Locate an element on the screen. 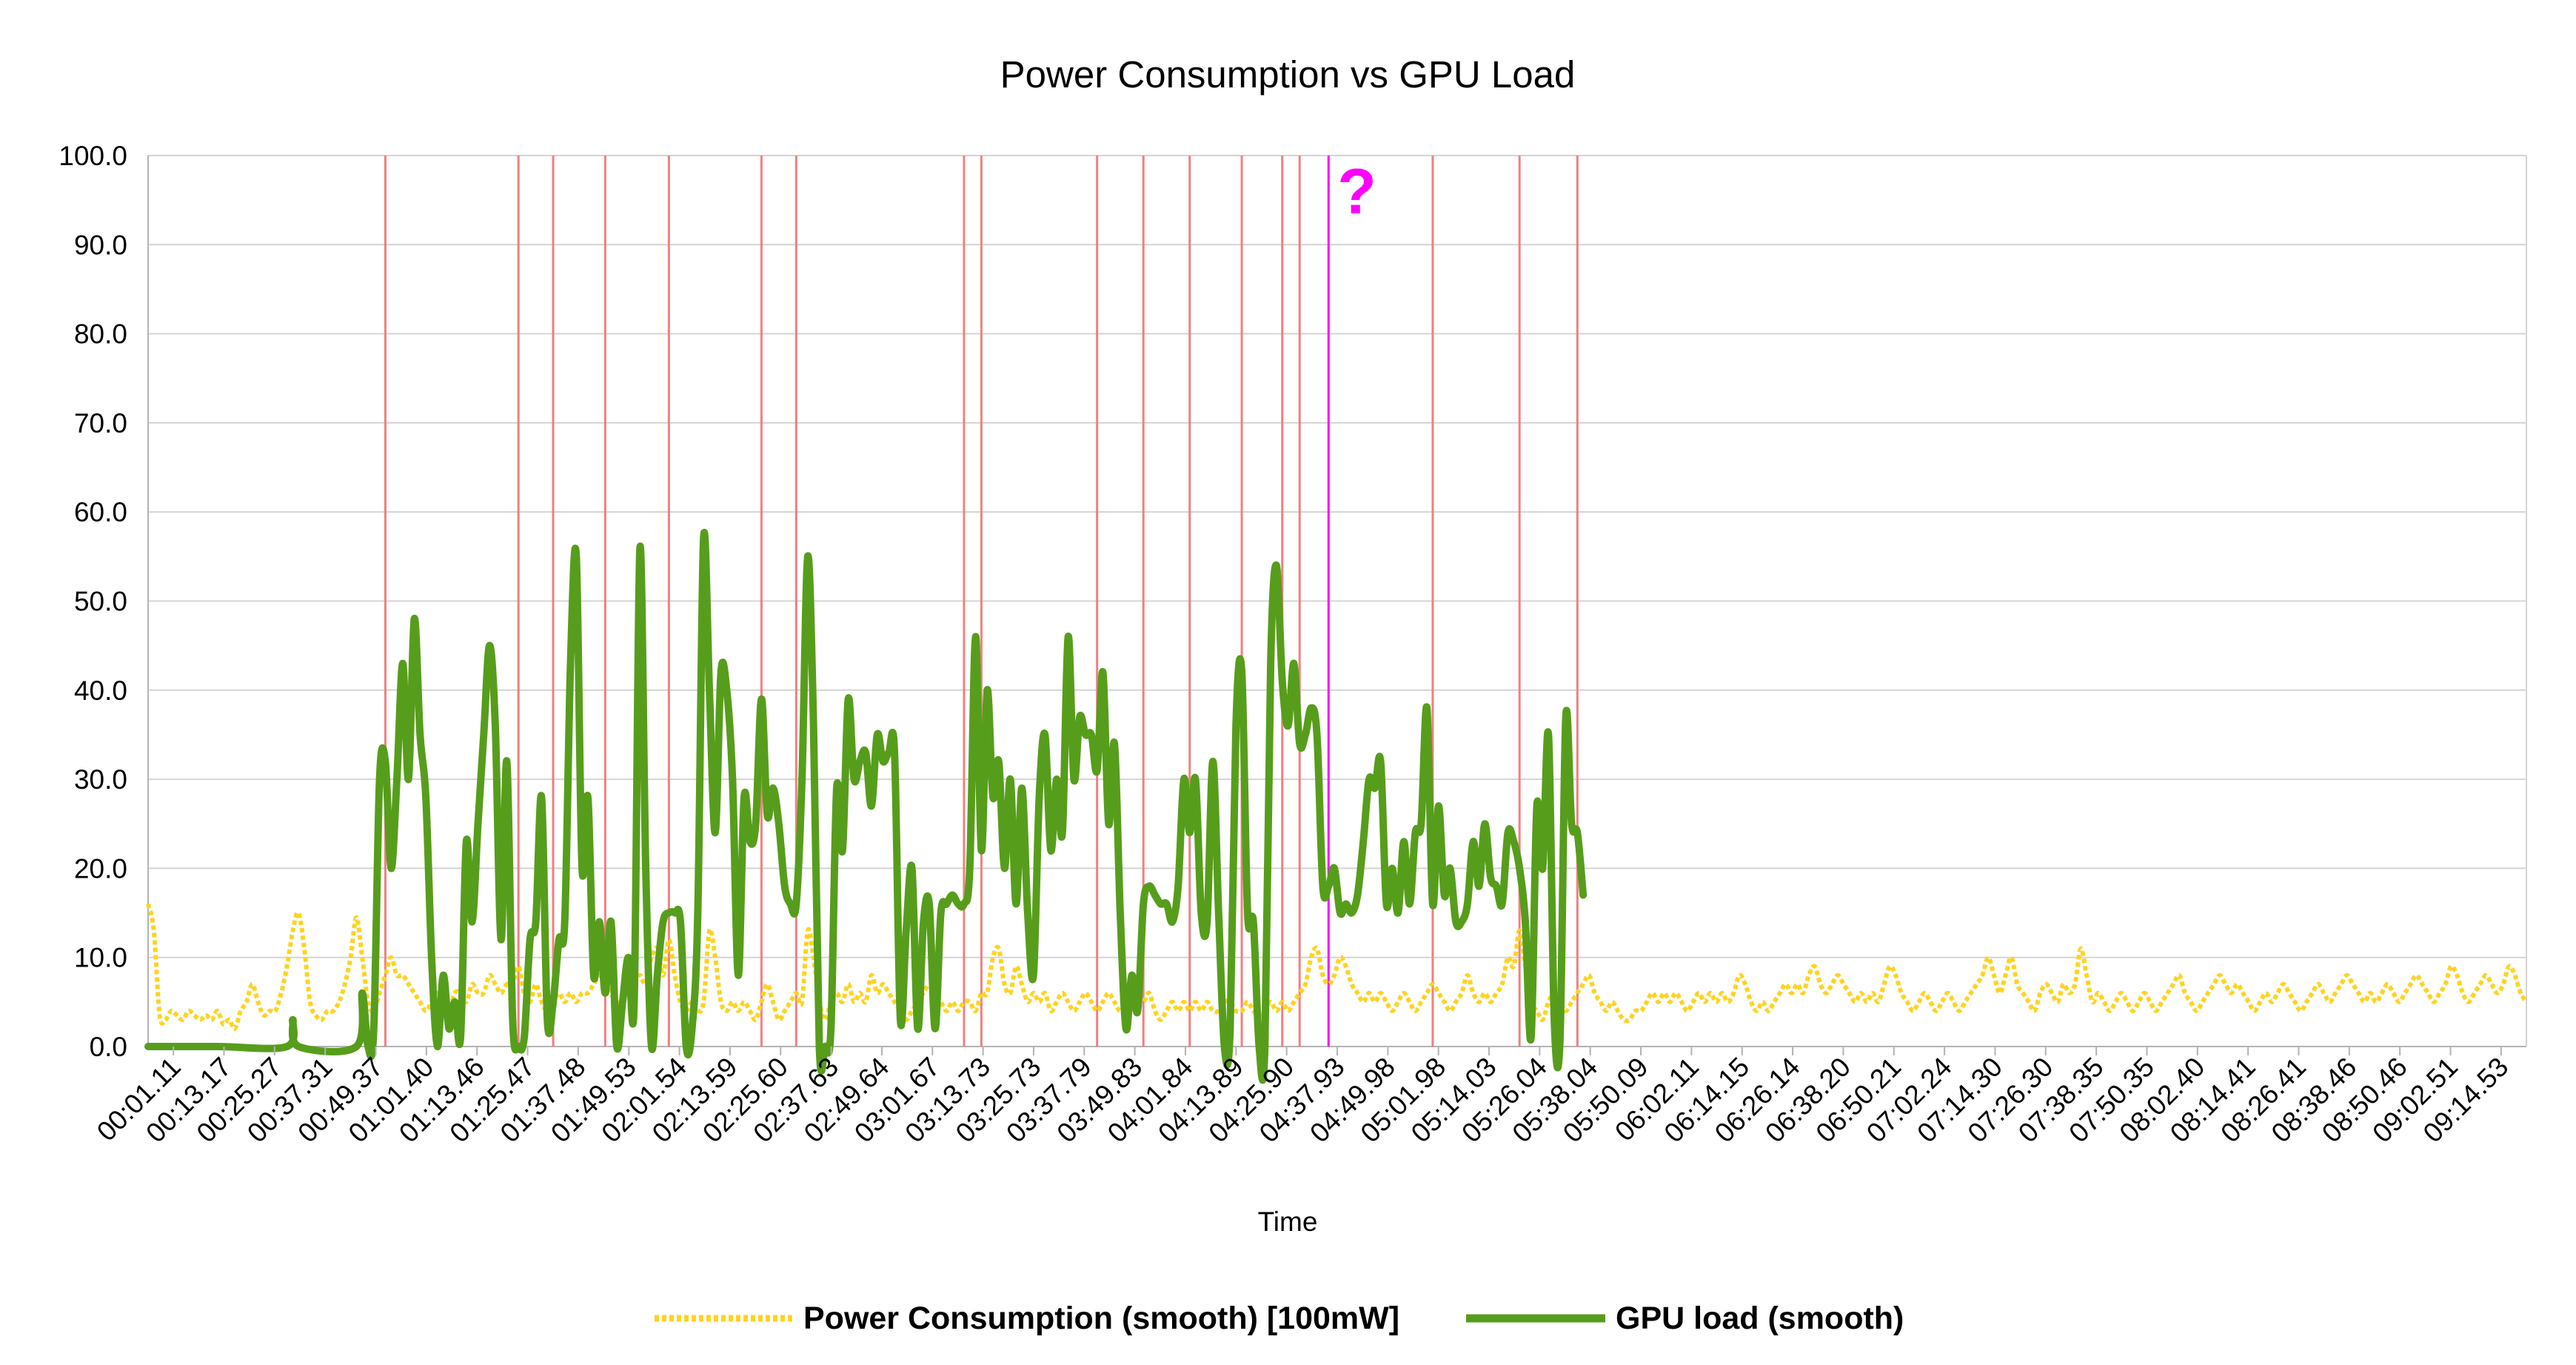  y-tick-label: 50.0 is located at coordinates (100, 602).